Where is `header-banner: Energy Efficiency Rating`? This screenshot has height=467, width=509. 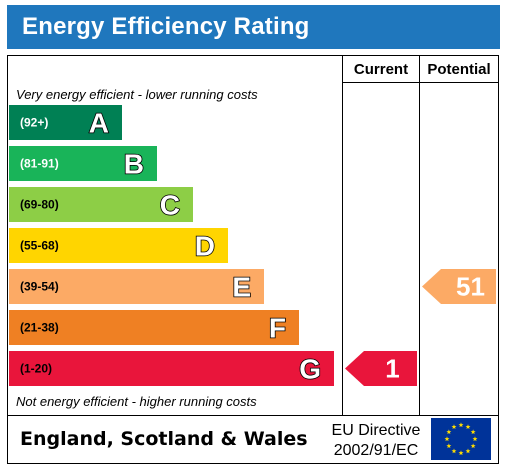
header-banner: Energy Efficiency Rating is located at coordinates (253, 27).